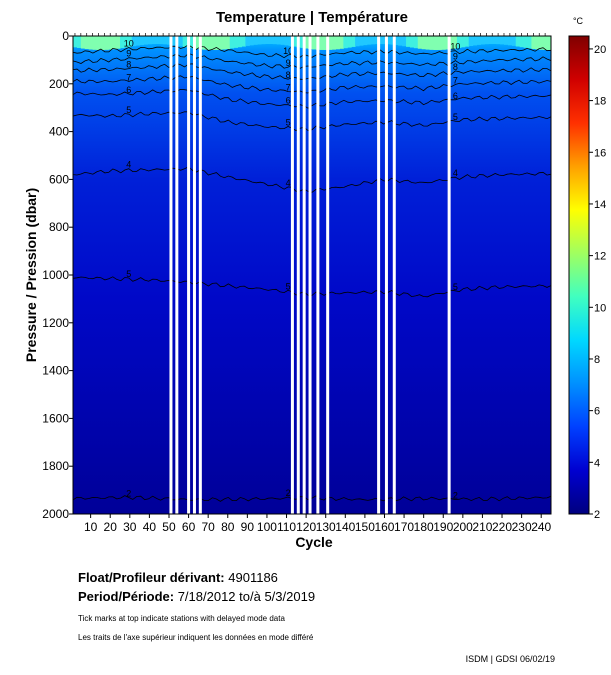 The width and height of the screenshot is (611, 675). What do you see at coordinates (312, 17) in the screenshot?
I see `chart-title: Temperature | Température` at bounding box center [312, 17].